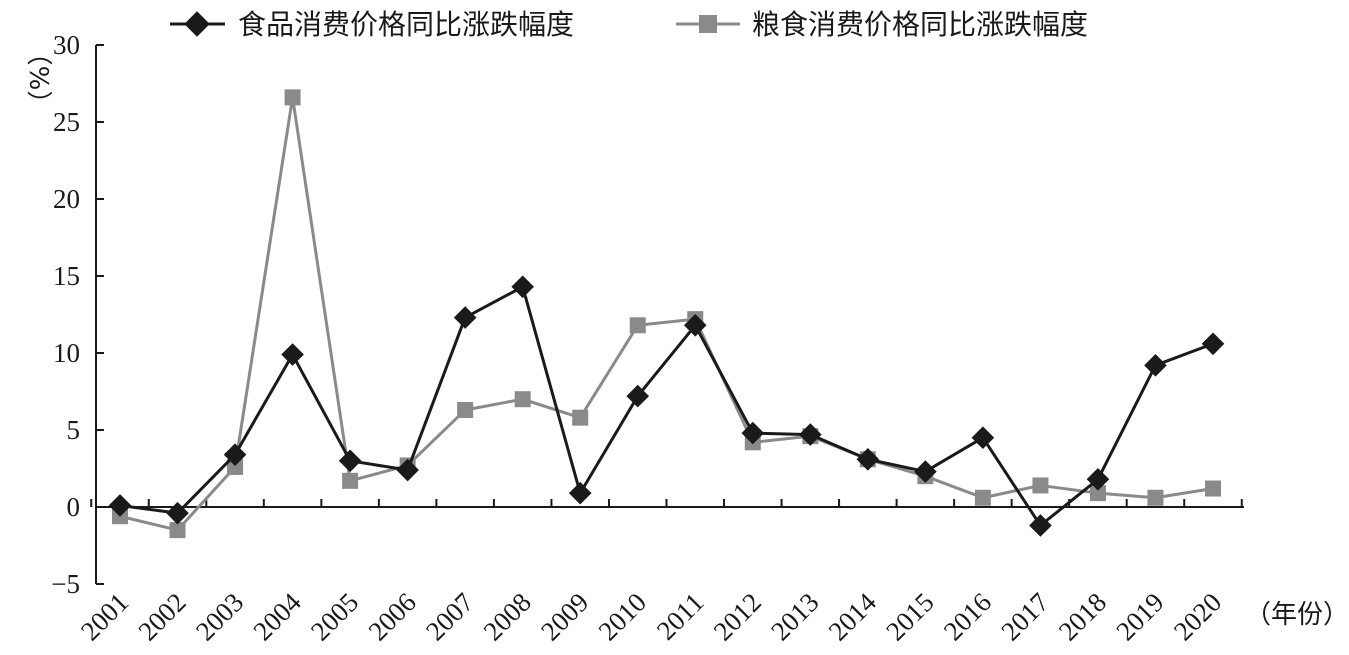  I want to click on x-tick-label: 2011, so click(680, 616).